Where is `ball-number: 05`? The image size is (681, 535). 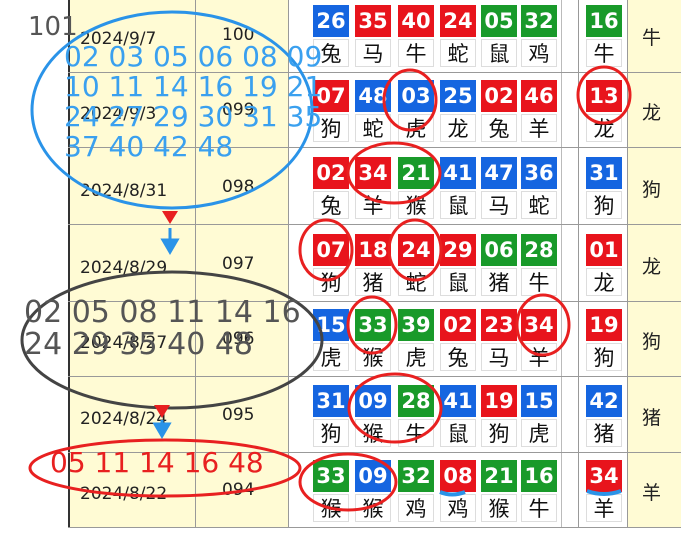 ball-number: 05 is located at coordinates (499, 21).